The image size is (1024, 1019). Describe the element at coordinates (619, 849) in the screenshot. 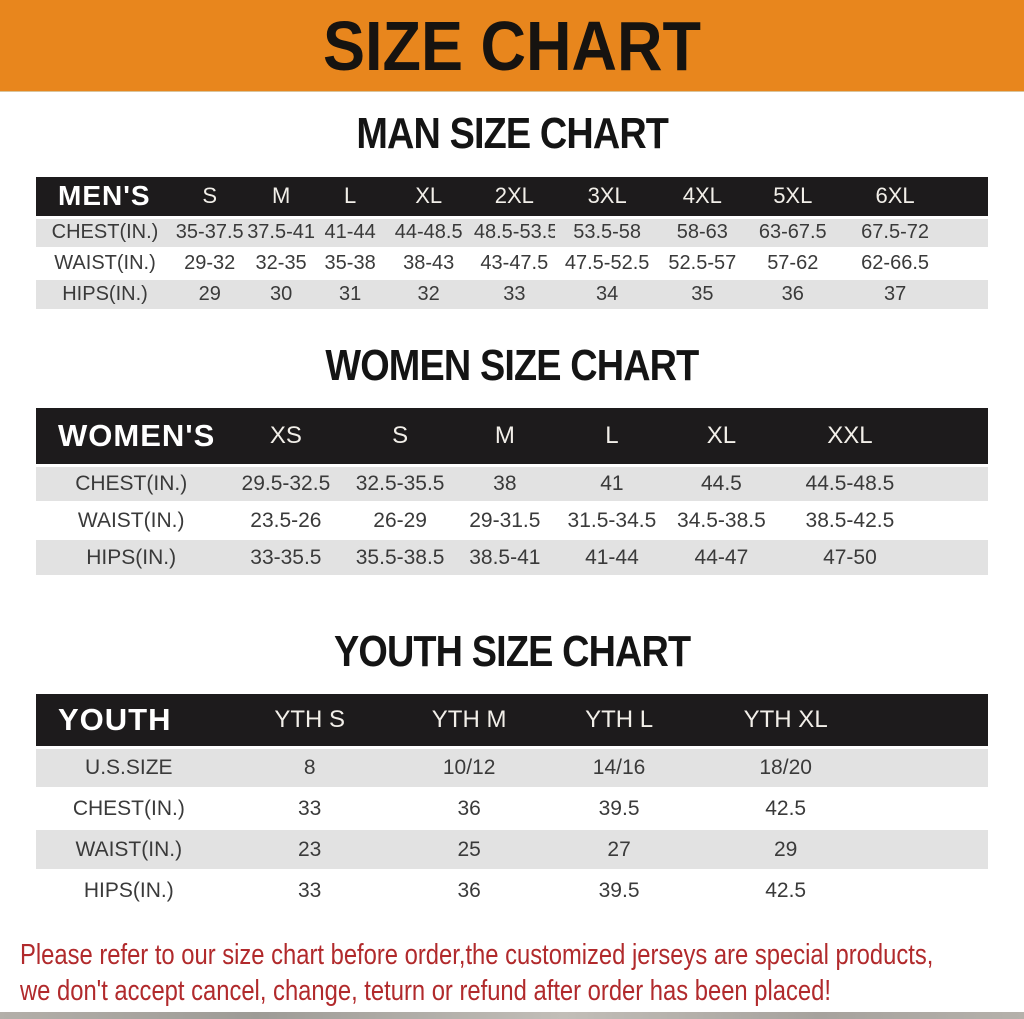

I see `size-value: 27` at that location.